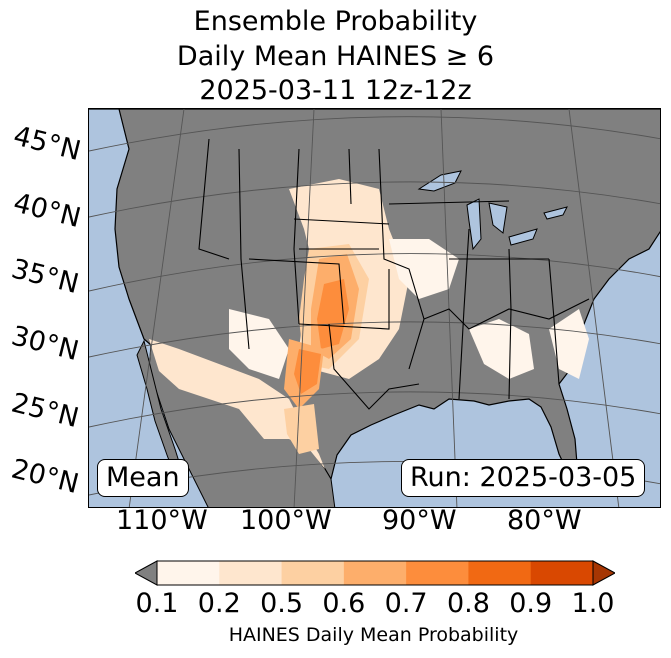  I want to click on title-line-2: Daily Mean HAINES ≥ 6, so click(335, 56).